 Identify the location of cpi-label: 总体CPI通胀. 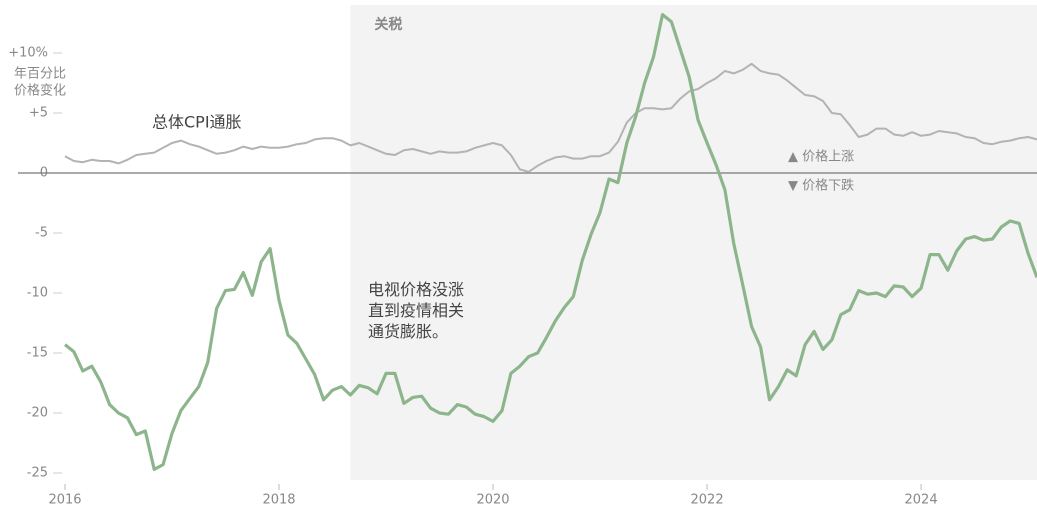
(197, 122).